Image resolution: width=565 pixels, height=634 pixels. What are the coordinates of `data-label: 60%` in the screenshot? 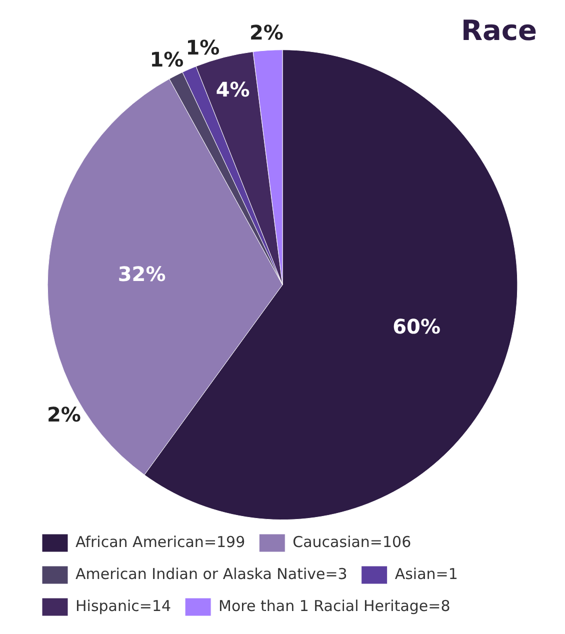 It's located at (416, 326).